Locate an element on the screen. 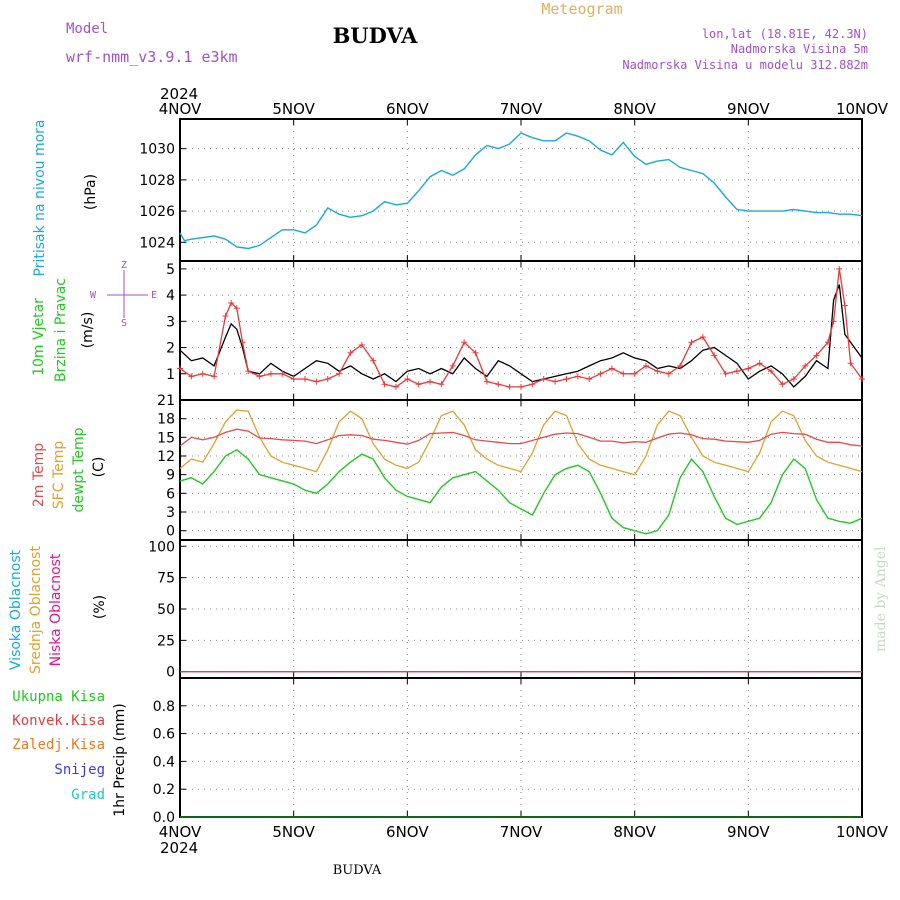  legend-frozen-precip: Zaledj.Kisa is located at coordinates (58, 745).